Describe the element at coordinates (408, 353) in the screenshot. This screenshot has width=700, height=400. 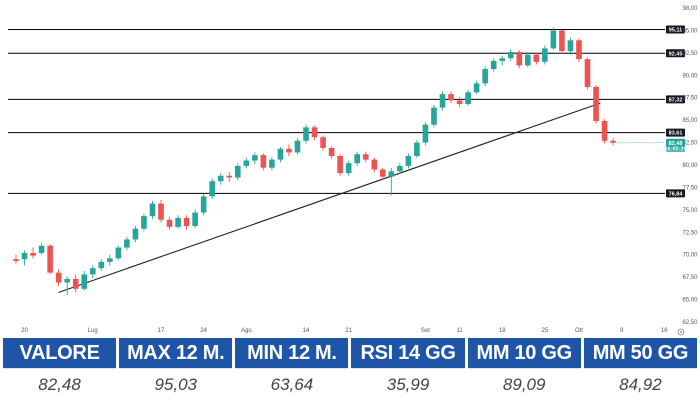
I see `header-rsi-14gg: RSI 14 GG` at that location.